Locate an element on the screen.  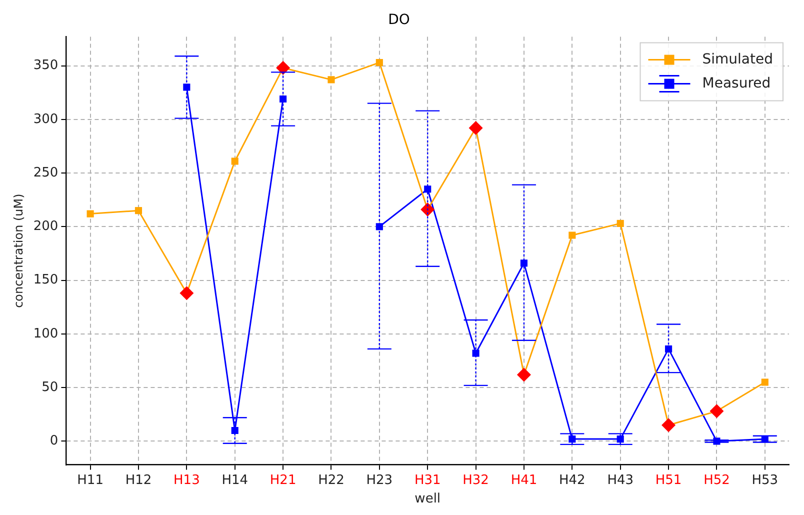
x-tick-label: H21 is located at coordinates (283, 480).